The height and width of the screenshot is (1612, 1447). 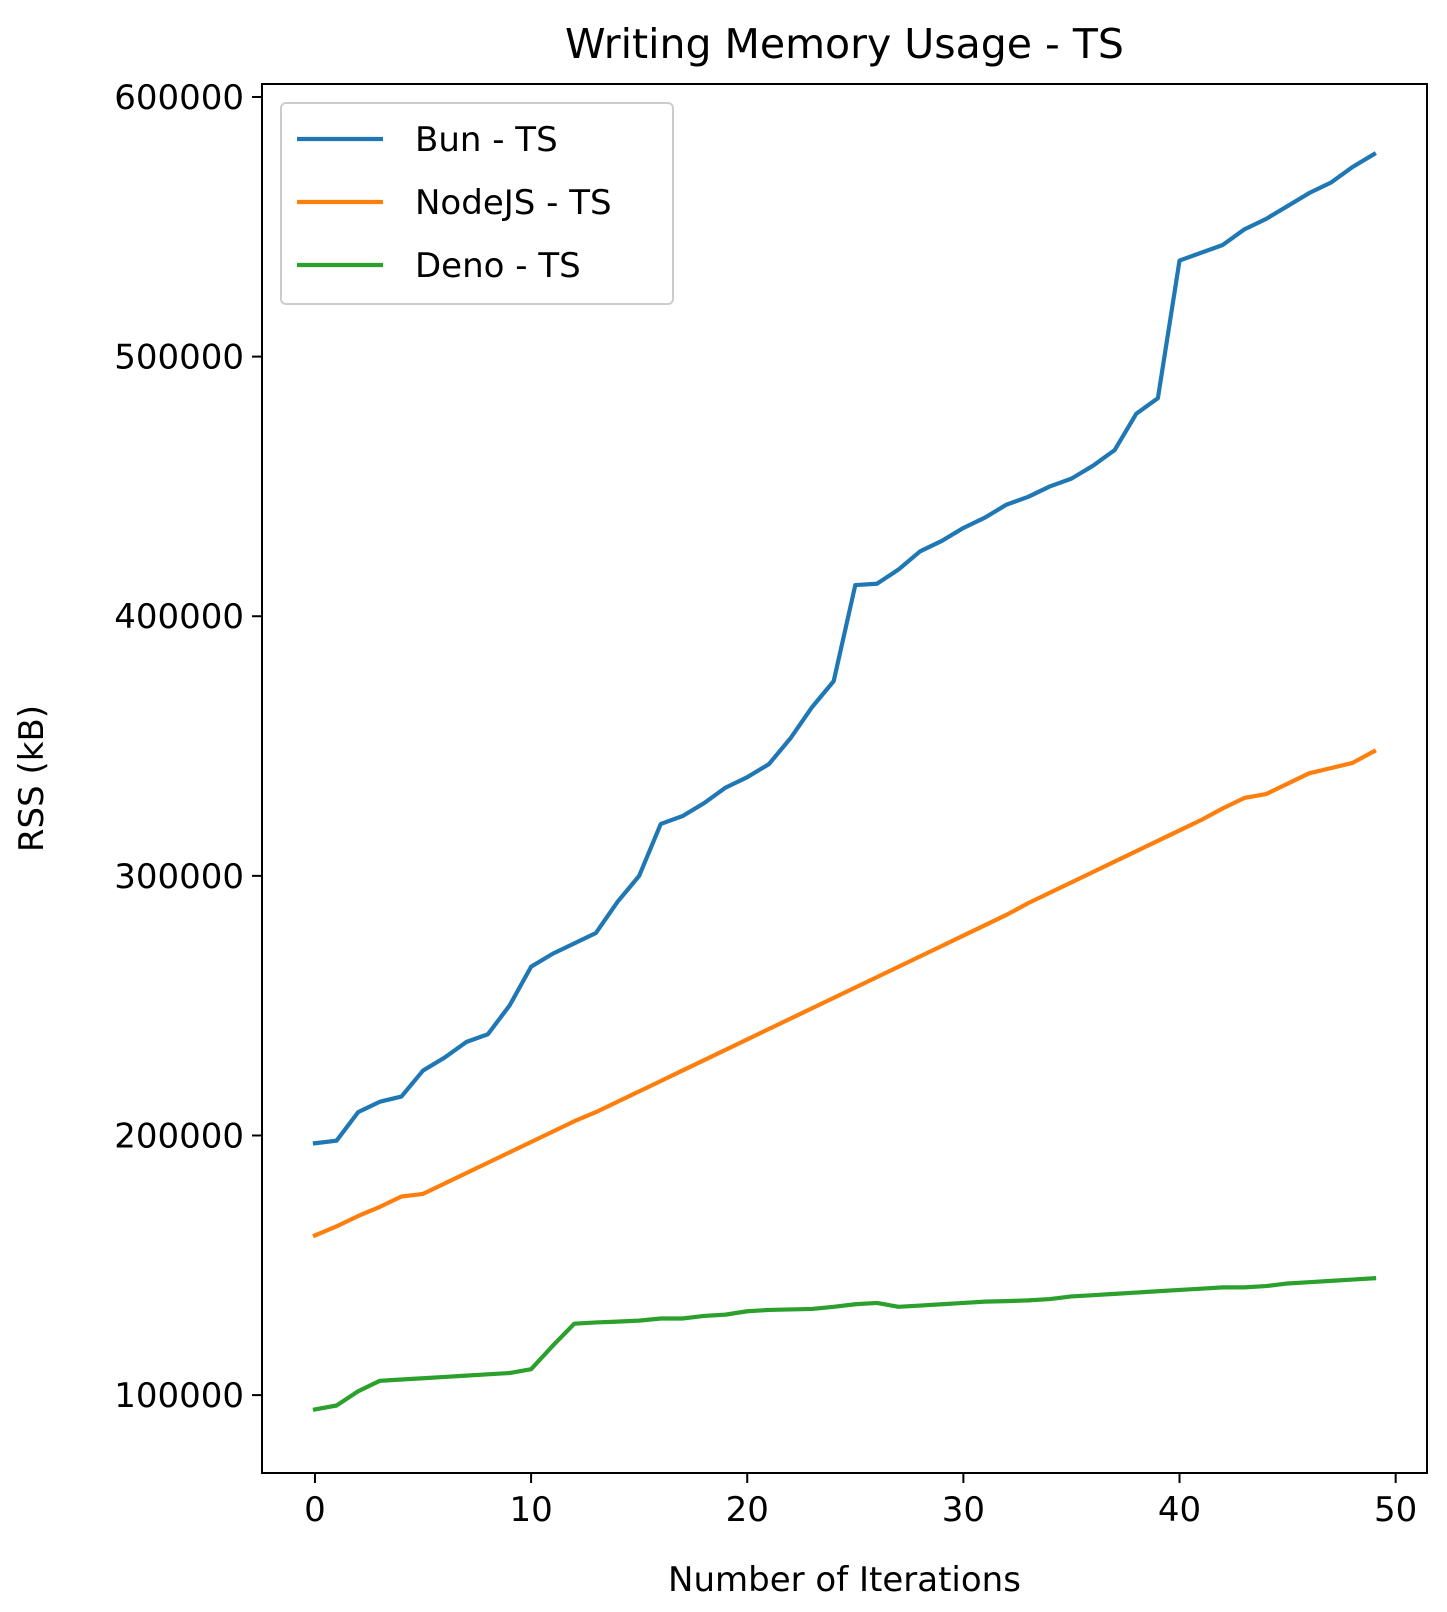 What do you see at coordinates (179, 877) in the screenshot?
I see `y-tick-label: 300000` at bounding box center [179, 877].